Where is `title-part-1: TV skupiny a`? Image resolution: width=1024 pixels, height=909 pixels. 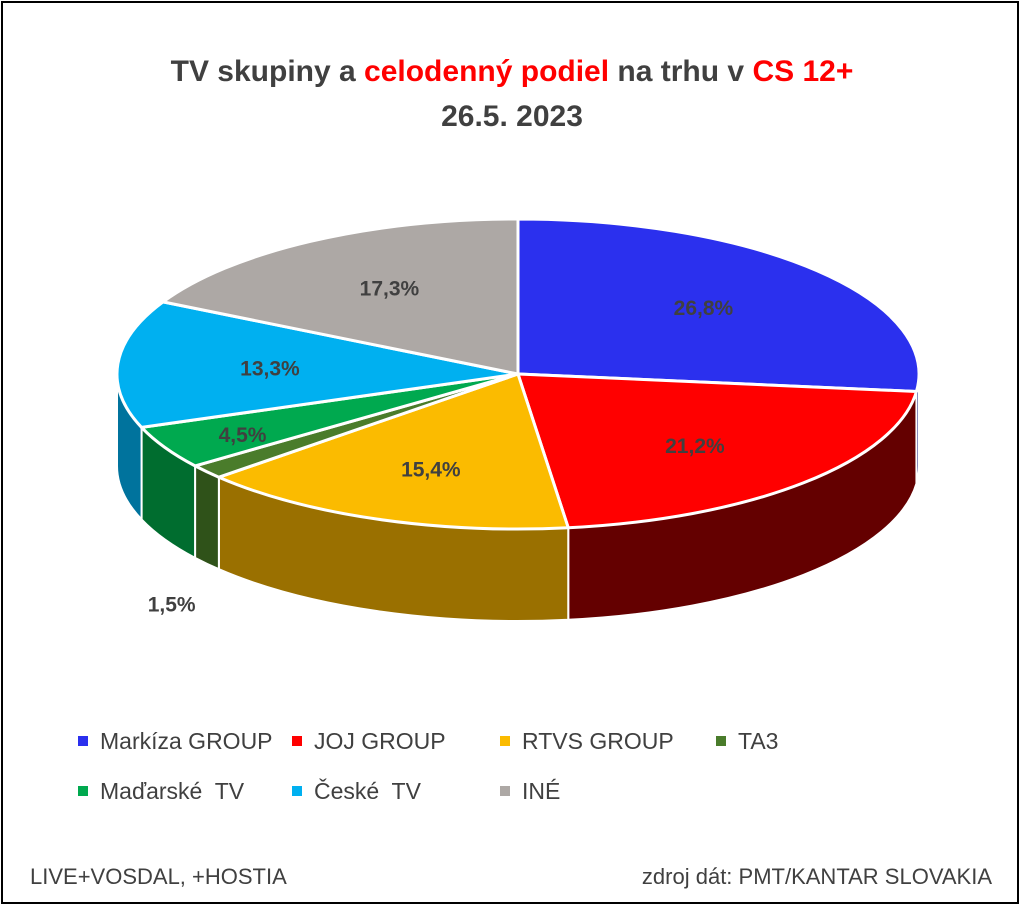
title-part-1: TV skupiny a is located at coordinates (267, 71).